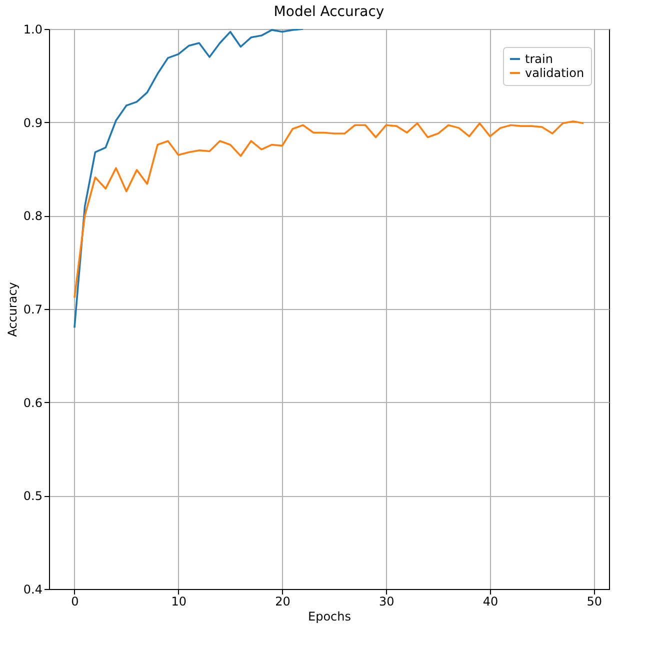 This screenshot has height=653, width=654. What do you see at coordinates (386, 601) in the screenshot?
I see `x-tick-label: 30` at bounding box center [386, 601].